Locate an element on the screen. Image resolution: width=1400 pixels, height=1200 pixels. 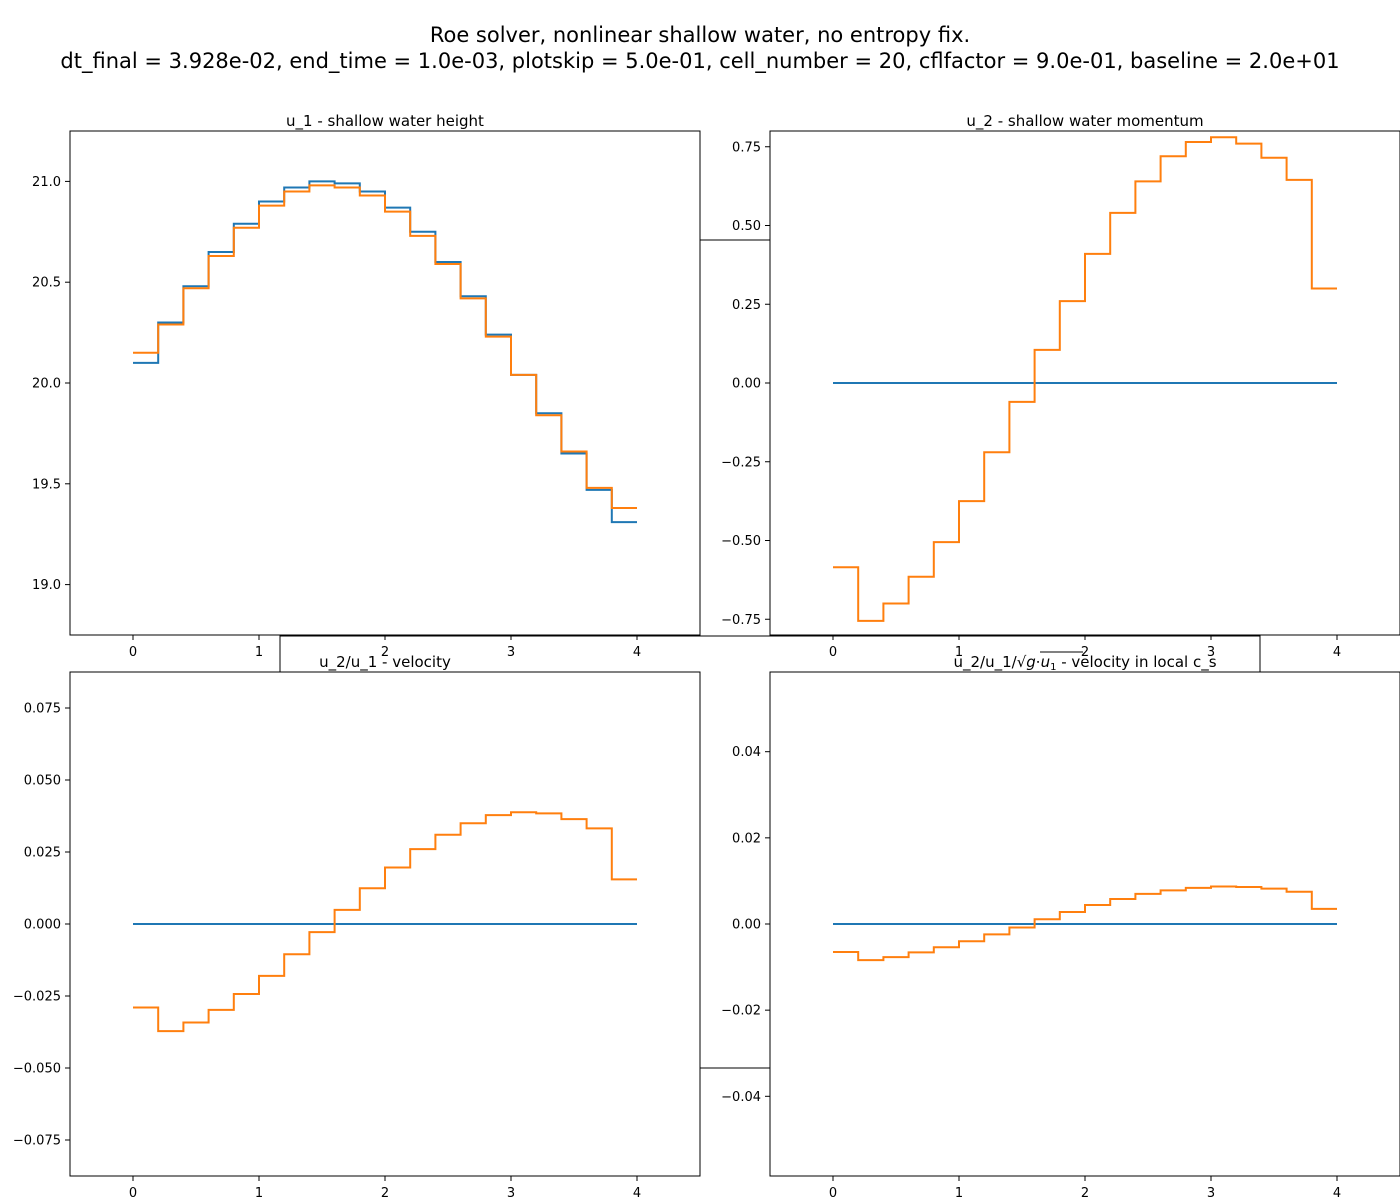
axes-title: u_2/u_1/√g⋅u1 - velocity in local c_s is located at coordinates (1084, 663).